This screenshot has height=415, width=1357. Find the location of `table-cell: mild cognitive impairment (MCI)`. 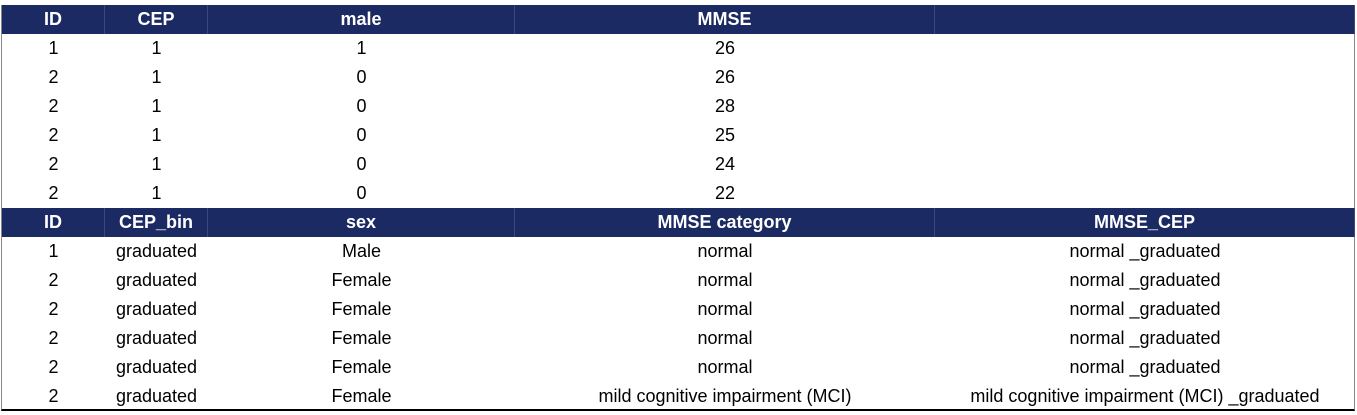

table-cell: mild cognitive impairment (MCI) is located at coordinates (725, 396).